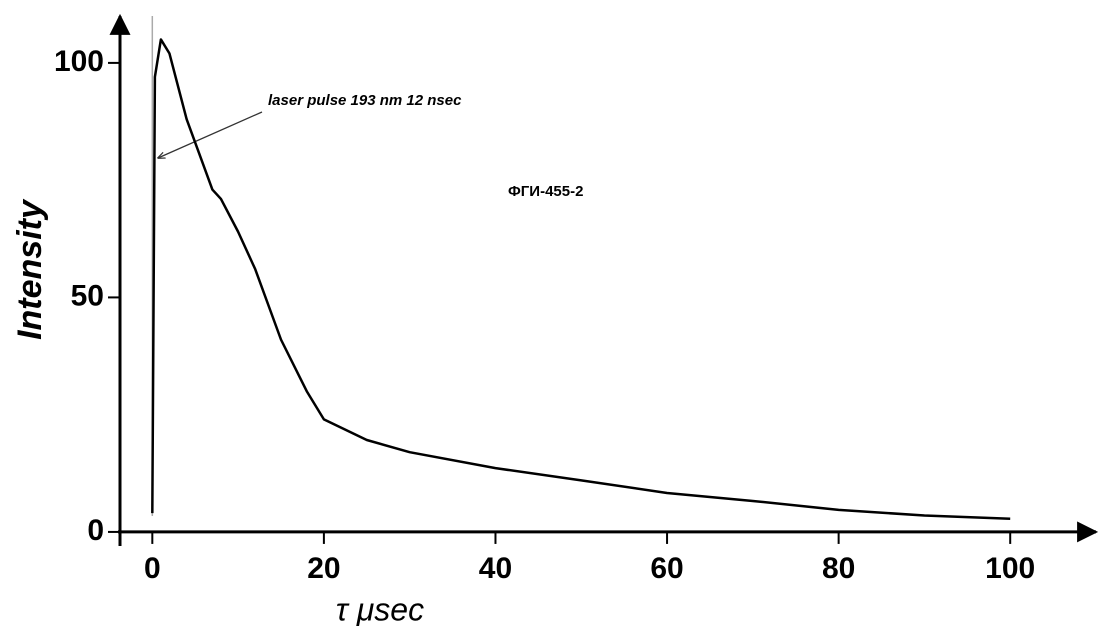  What do you see at coordinates (79, 61) in the screenshot?
I see `y-tick-label: 100` at bounding box center [79, 61].